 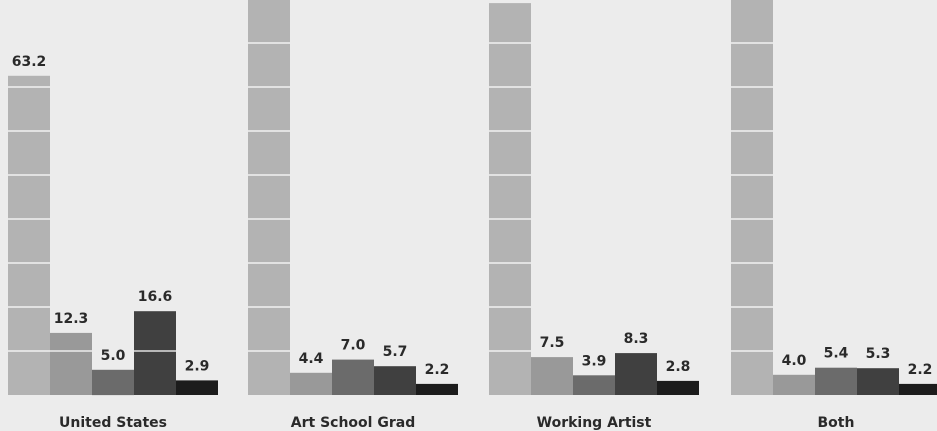 I want to click on data-label-1-1: 4.4, so click(x=311, y=359).